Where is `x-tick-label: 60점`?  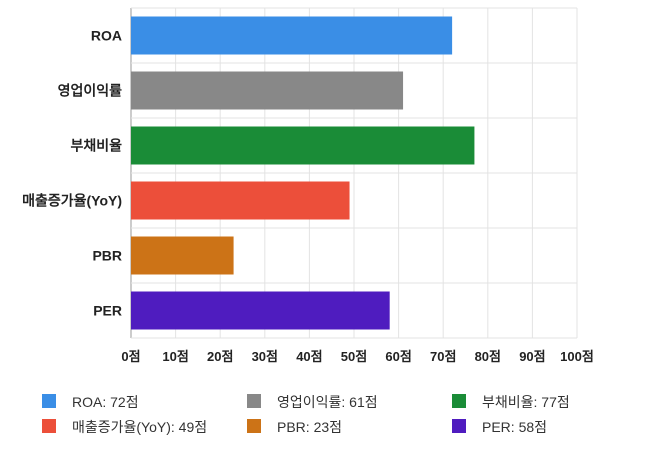
x-tick-label: 60점 is located at coordinates (398, 356).